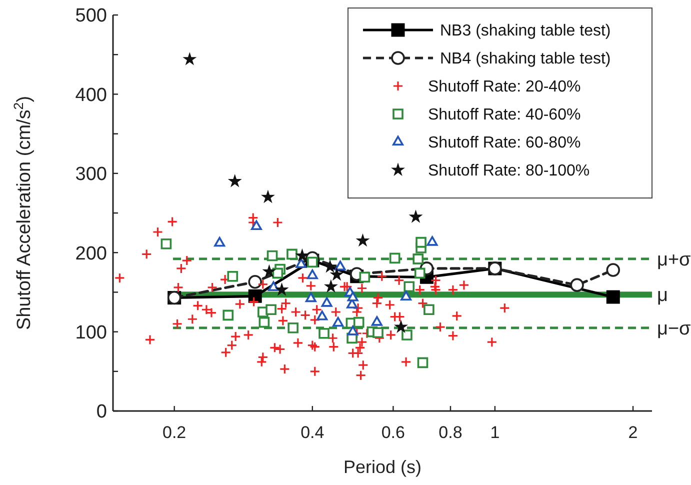  What do you see at coordinates (674, 260) in the screenshot?
I see `ref-line-label: μ+σ` at bounding box center [674, 260].